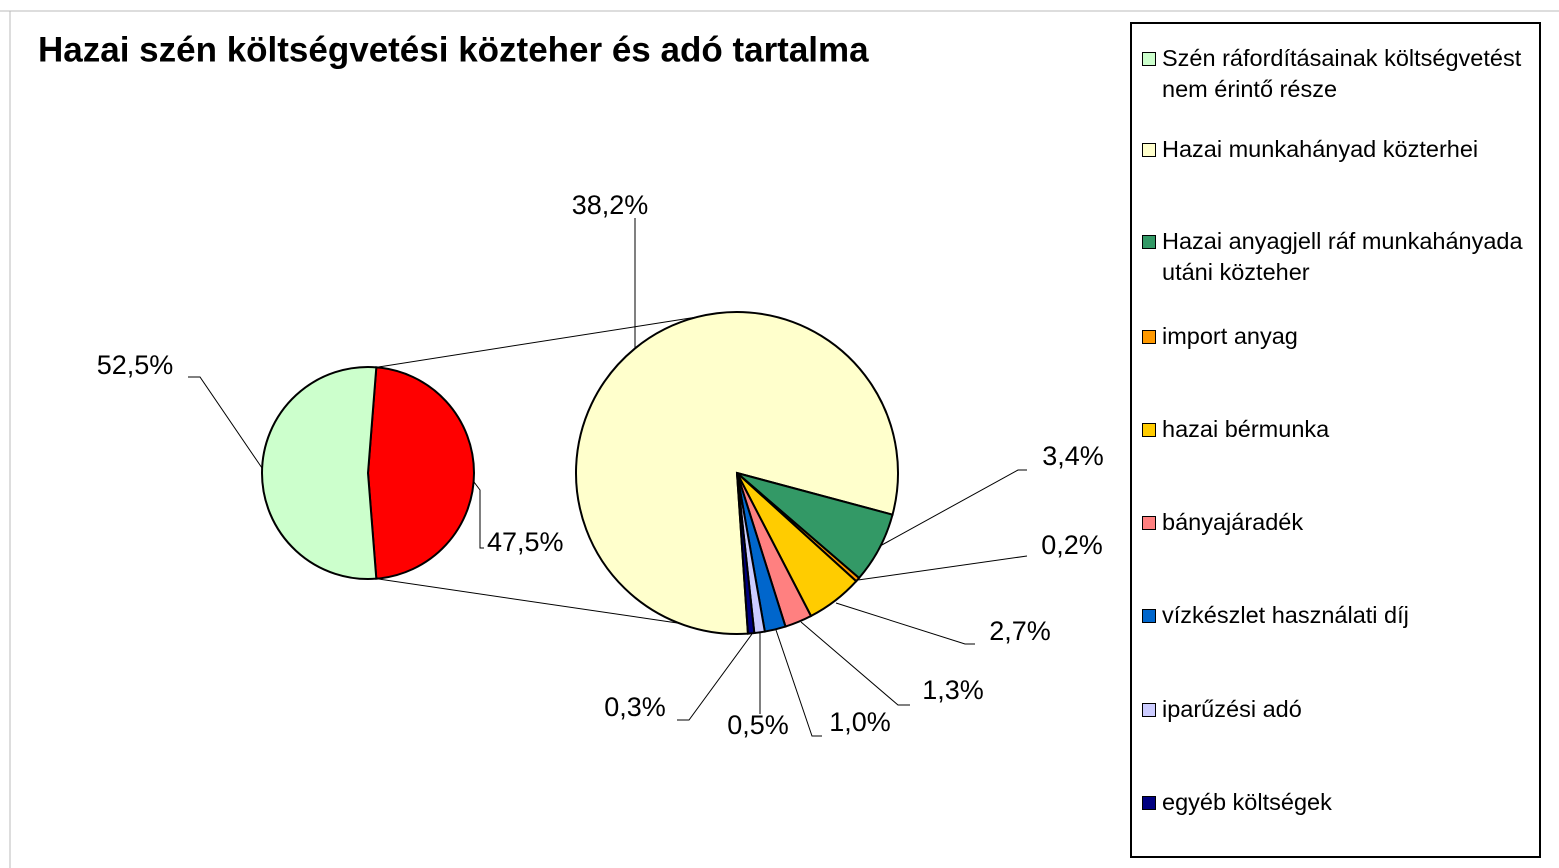 The height and width of the screenshot is (868, 1559). What do you see at coordinates (1072, 545) in the screenshot?
I see `data-label: 0,2%` at bounding box center [1072, 545].